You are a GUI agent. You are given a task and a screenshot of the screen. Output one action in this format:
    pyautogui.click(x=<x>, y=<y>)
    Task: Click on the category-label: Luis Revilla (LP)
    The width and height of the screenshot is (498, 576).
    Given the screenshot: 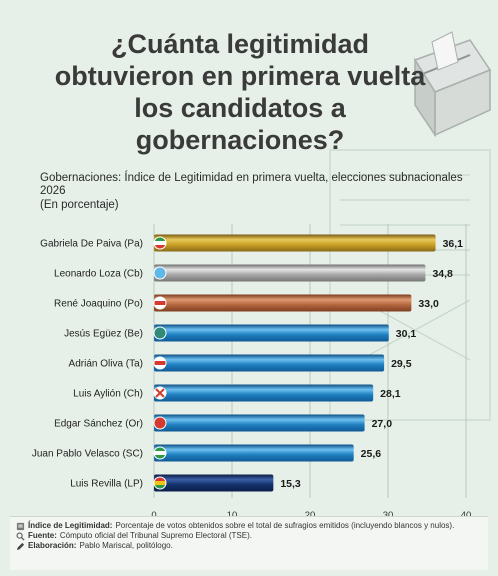 What is the action you would take?
    pyautogui.click(x=106, y=484)
    